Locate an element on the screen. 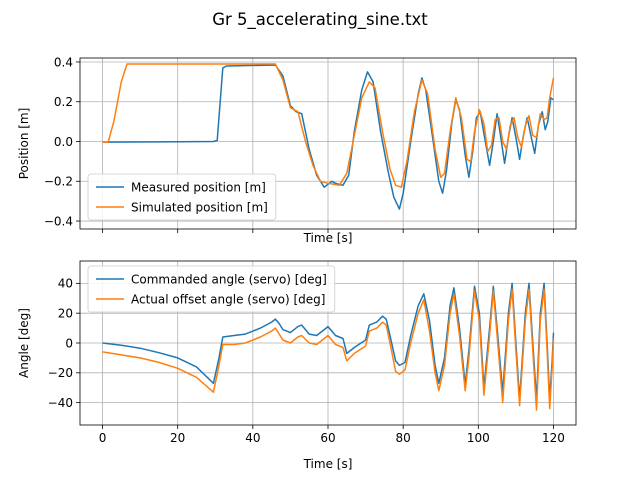 This screenshot has height=480, width=640. y-tick-label: 0.0 is located at coordinates (63, 142).